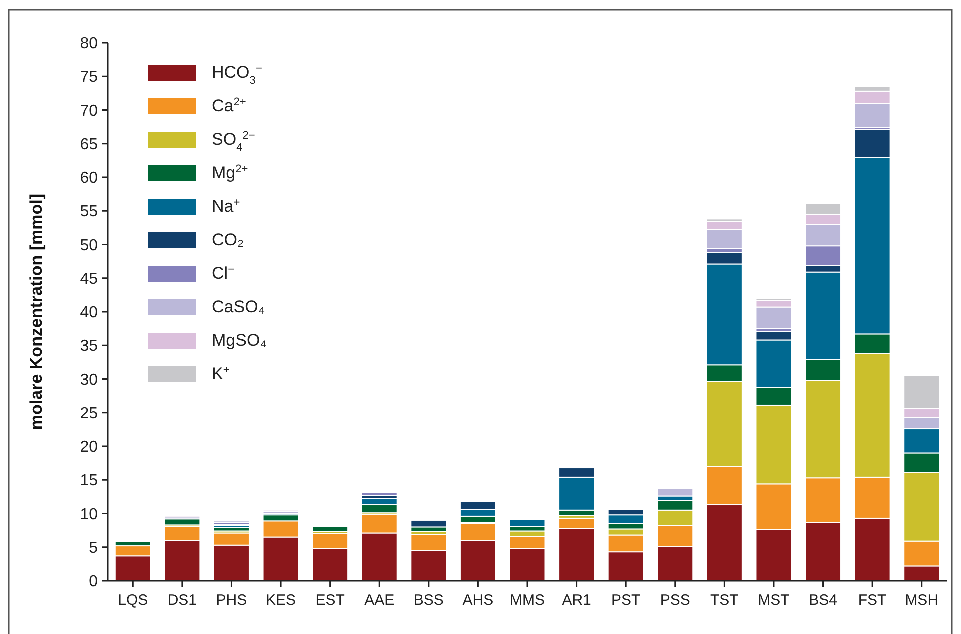 The height and width of the screenshot is (634, 961). Describe the element at coordinates (281, 600) in the screenshot. I see `x-tick-label: KES` at that location.